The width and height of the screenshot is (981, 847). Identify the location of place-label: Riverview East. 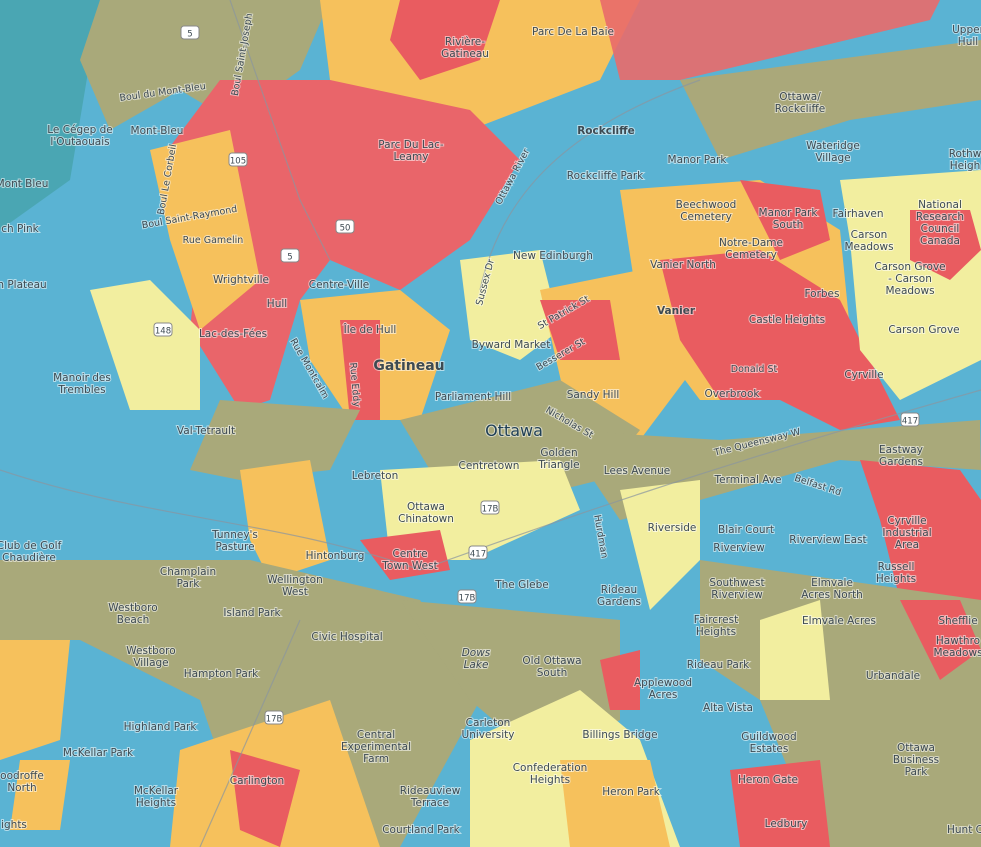
(827, 540).